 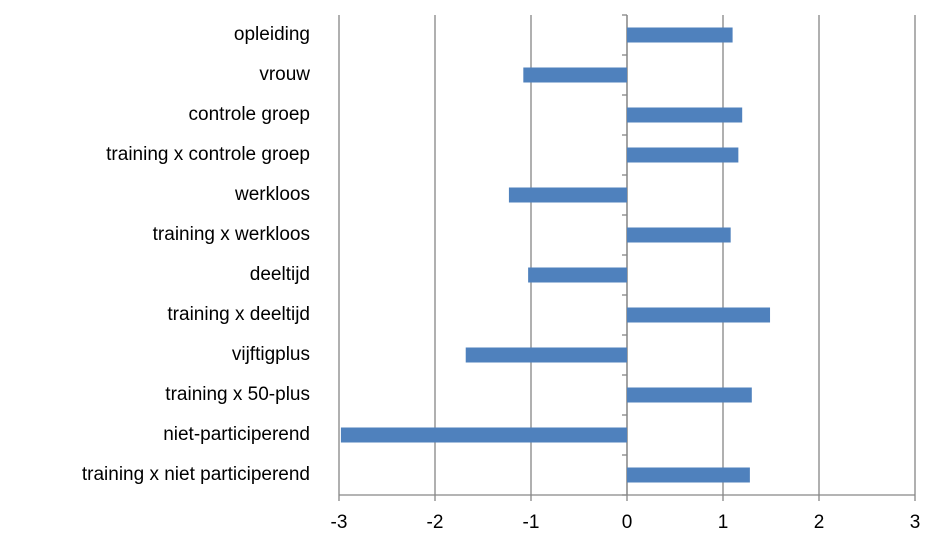 I want to click on x-tick-label: -3, so click(x=339, y=522).